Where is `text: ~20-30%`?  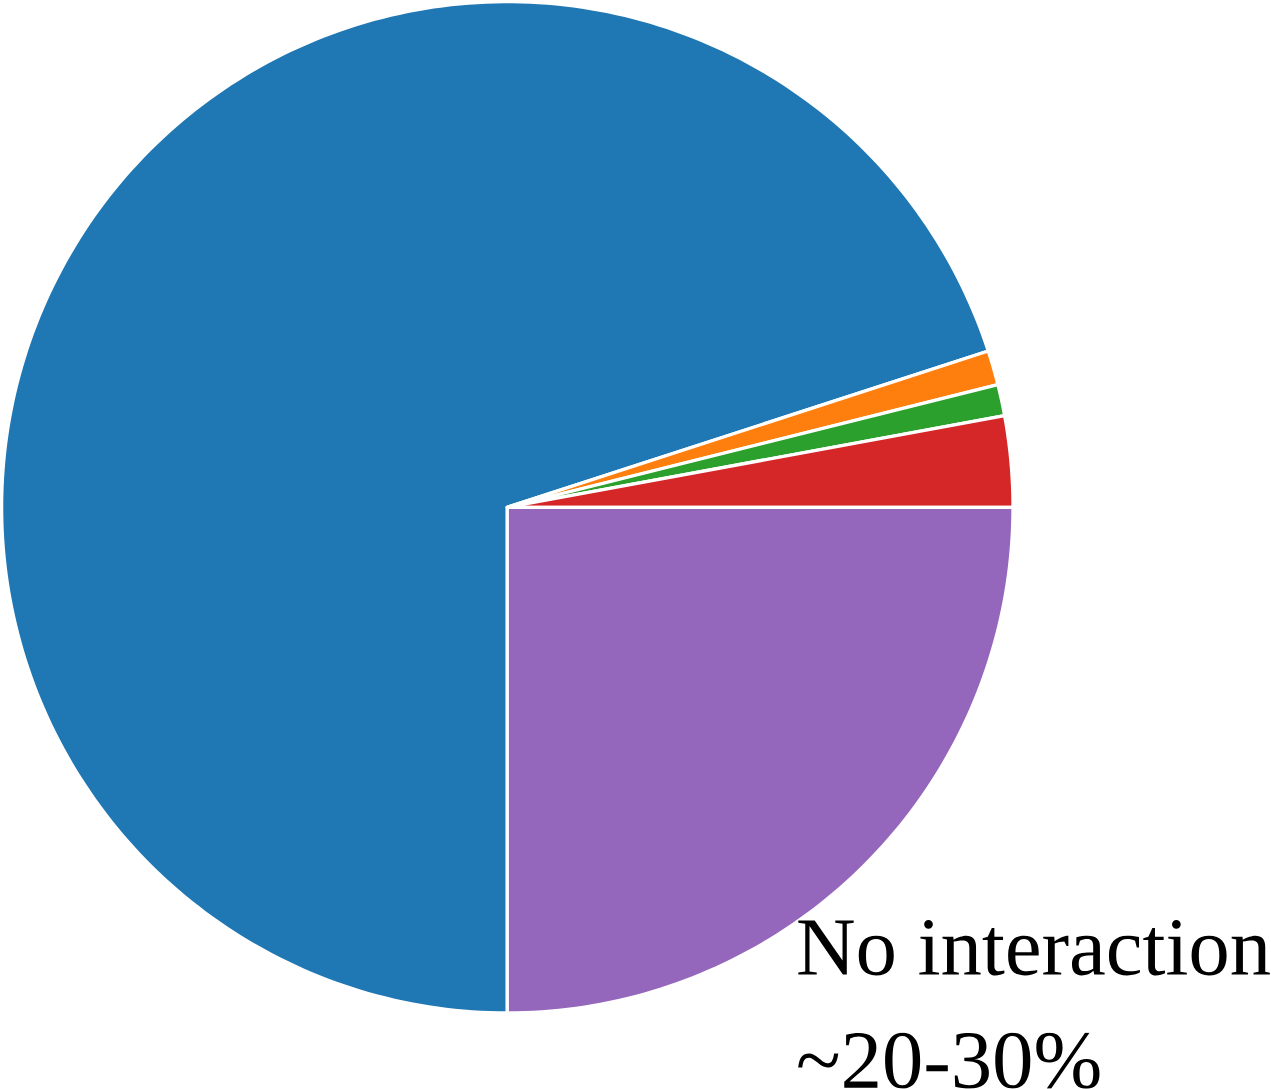 text: ~20-30% is located at coordinates (949, 1060).